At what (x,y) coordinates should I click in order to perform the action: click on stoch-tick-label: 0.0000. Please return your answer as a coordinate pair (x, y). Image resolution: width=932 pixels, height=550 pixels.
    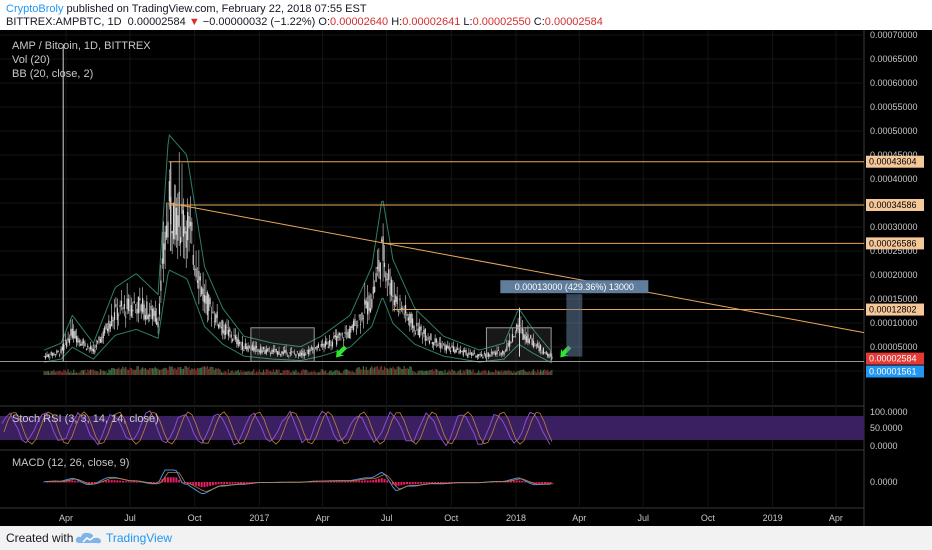
    Looking at the image, I should click on (884, 446).